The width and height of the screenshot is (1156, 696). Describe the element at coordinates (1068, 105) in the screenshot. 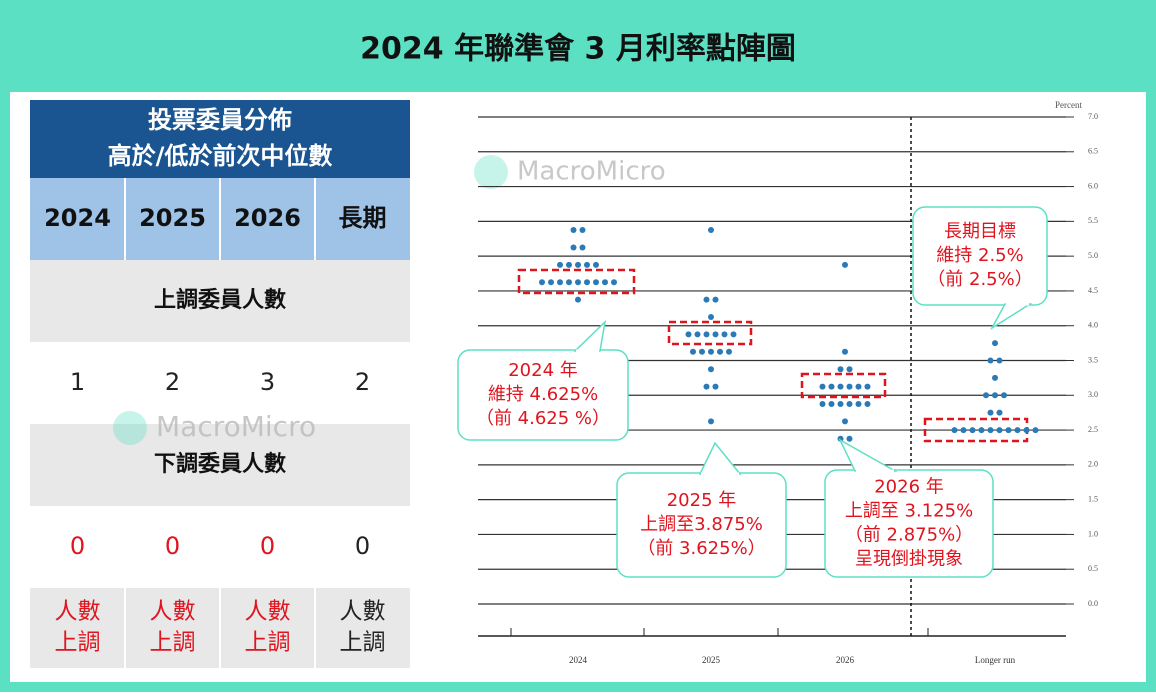

I see `y-axis-label: Percent` at that location.